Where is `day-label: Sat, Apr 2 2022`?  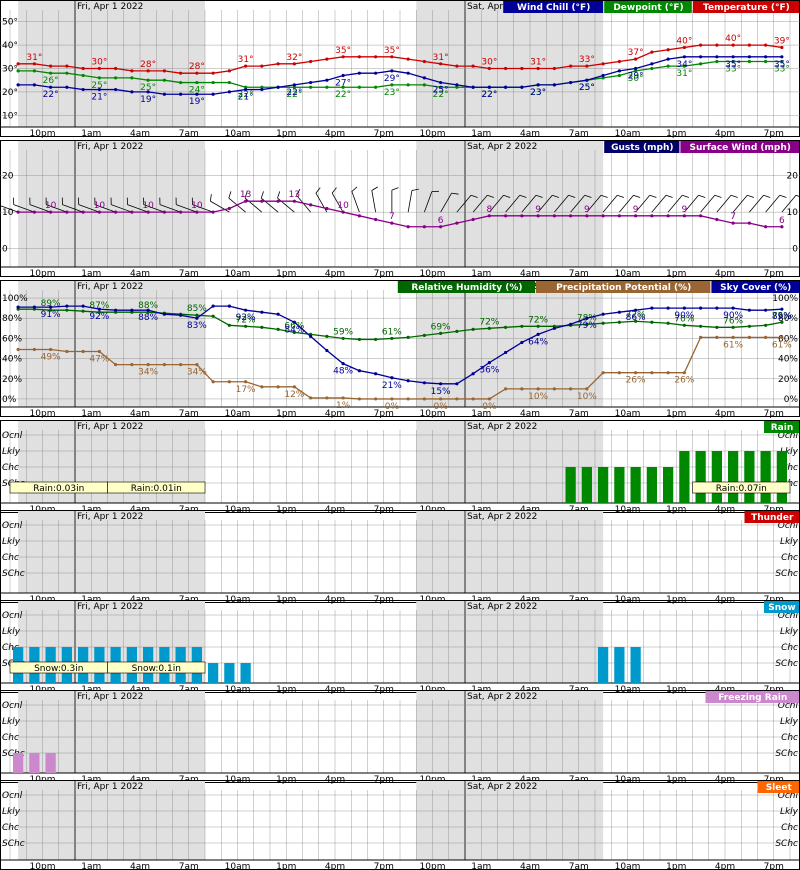 day-label: Sat, Apr 2 2022 is located at coordinates (502, 7).